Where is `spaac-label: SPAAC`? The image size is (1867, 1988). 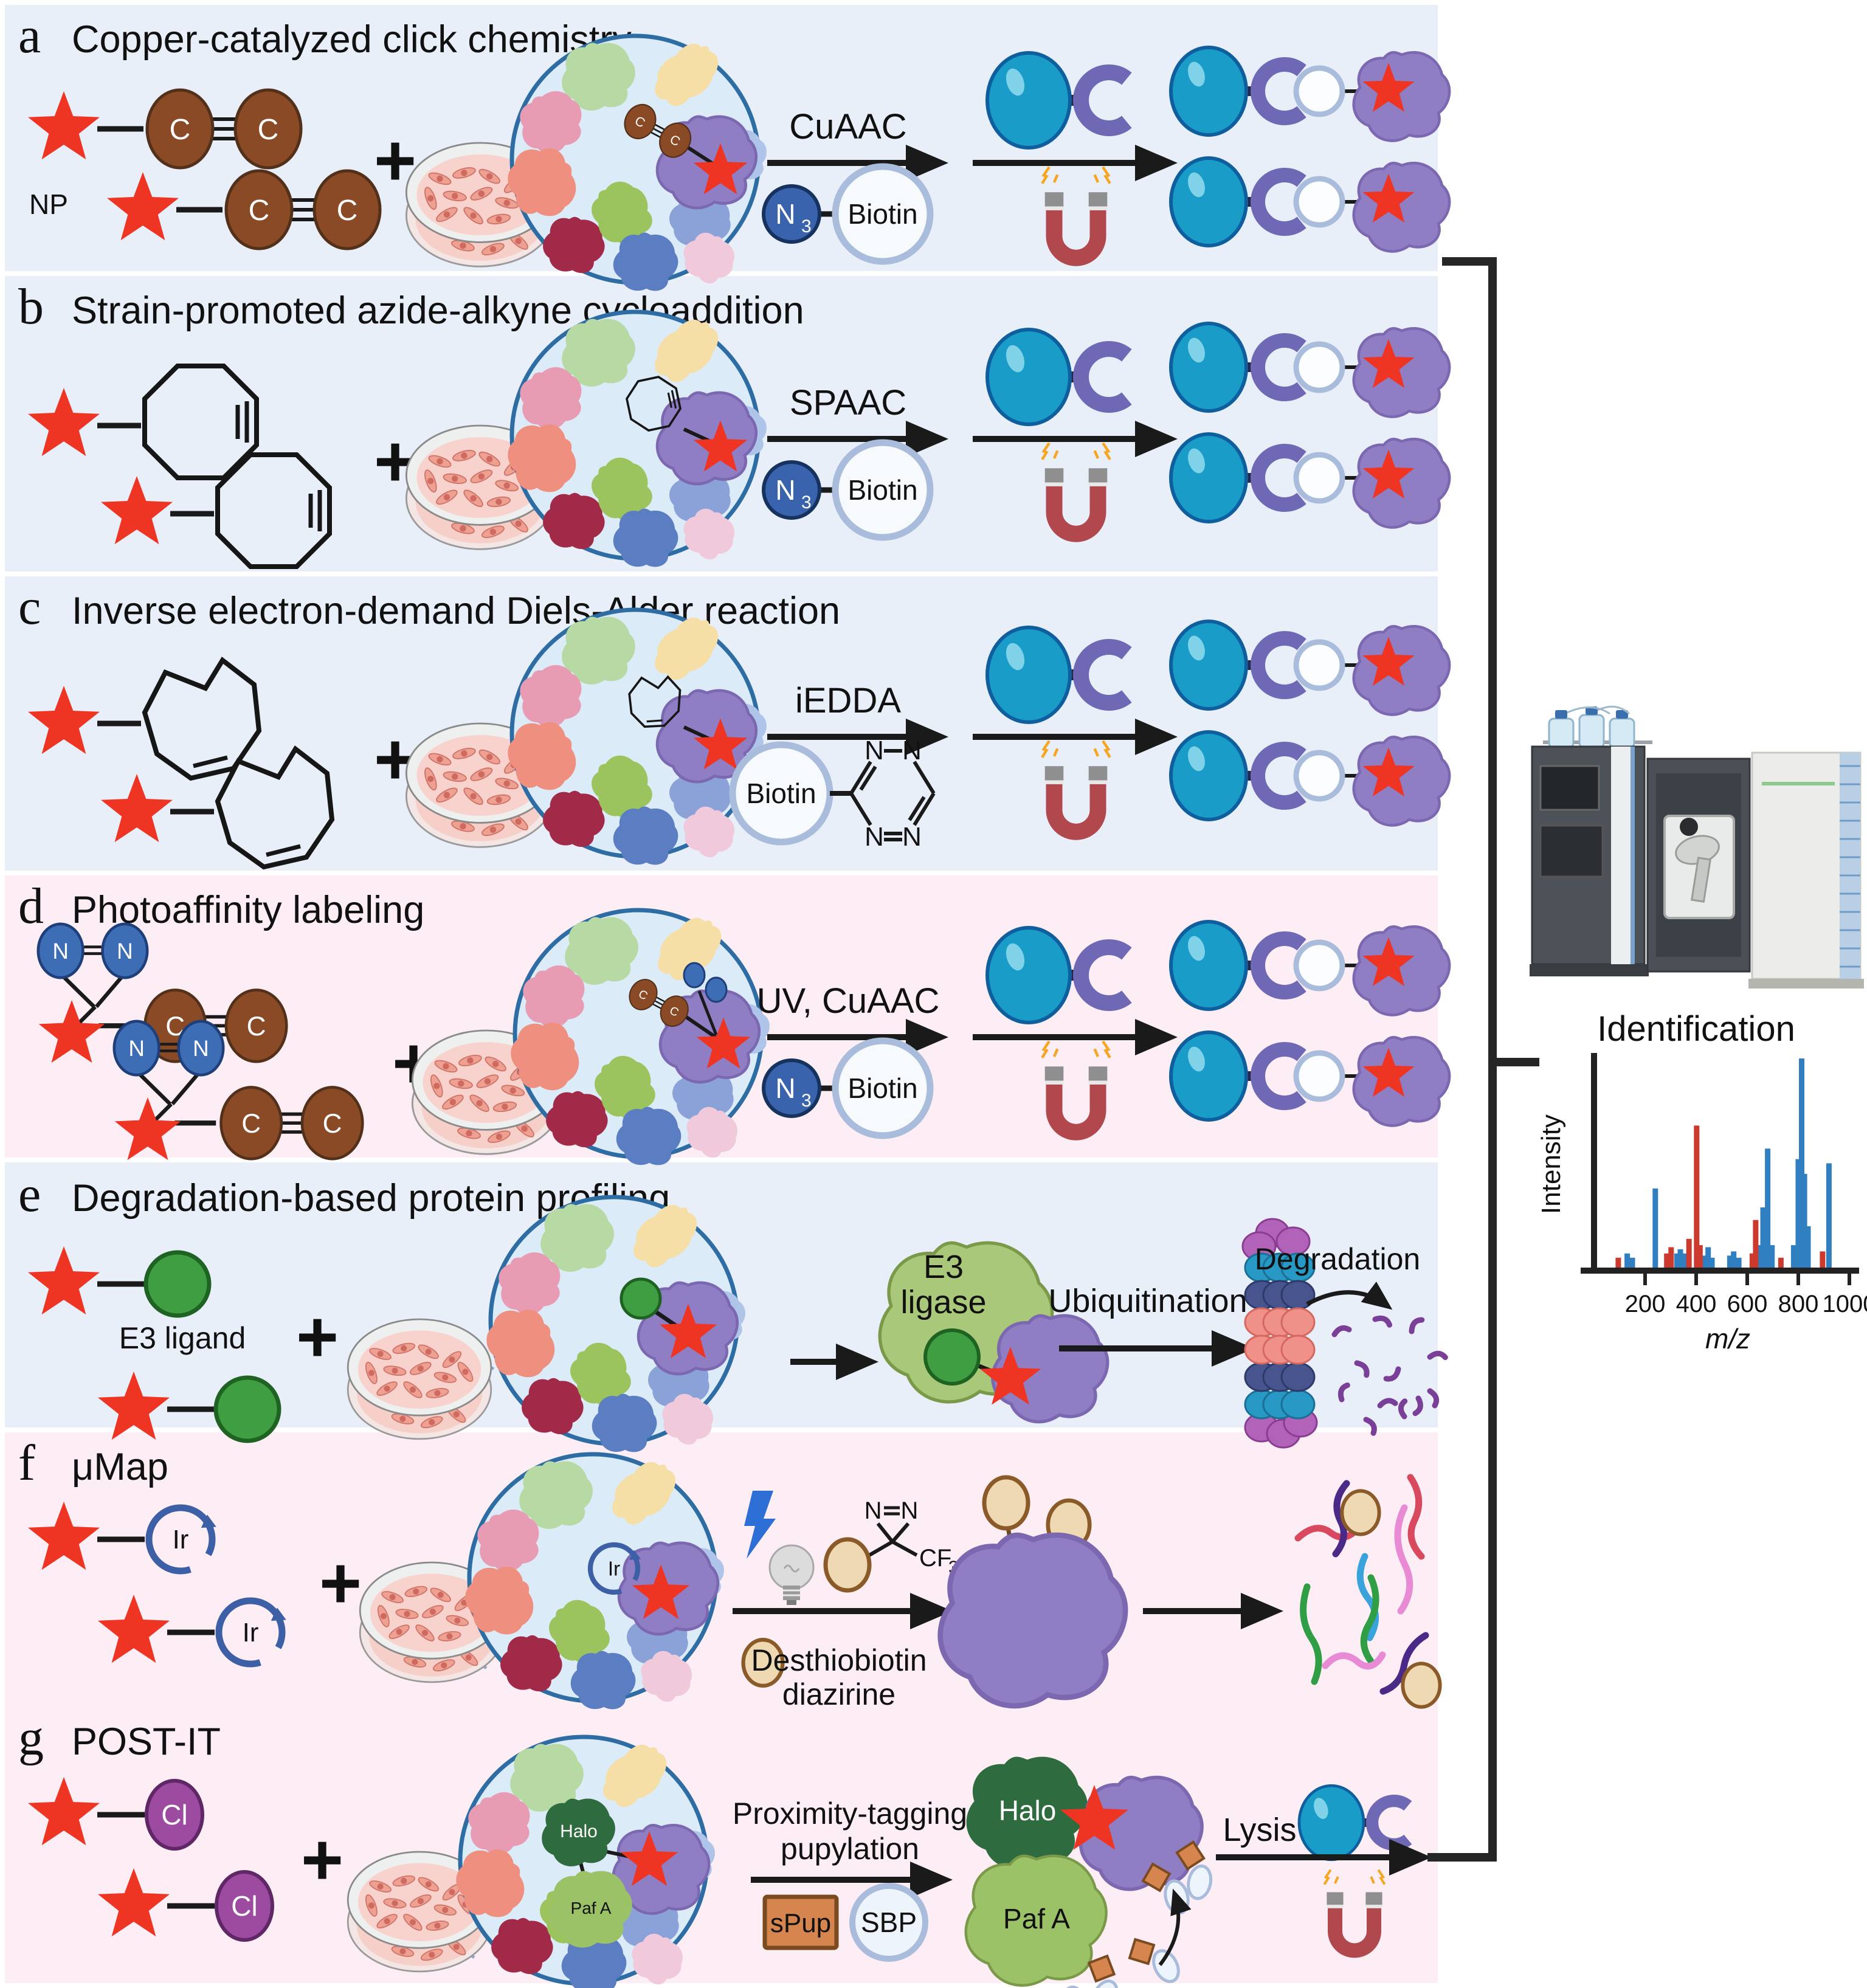
spaac-label: SPAAC is located at coordinates (848, 403).